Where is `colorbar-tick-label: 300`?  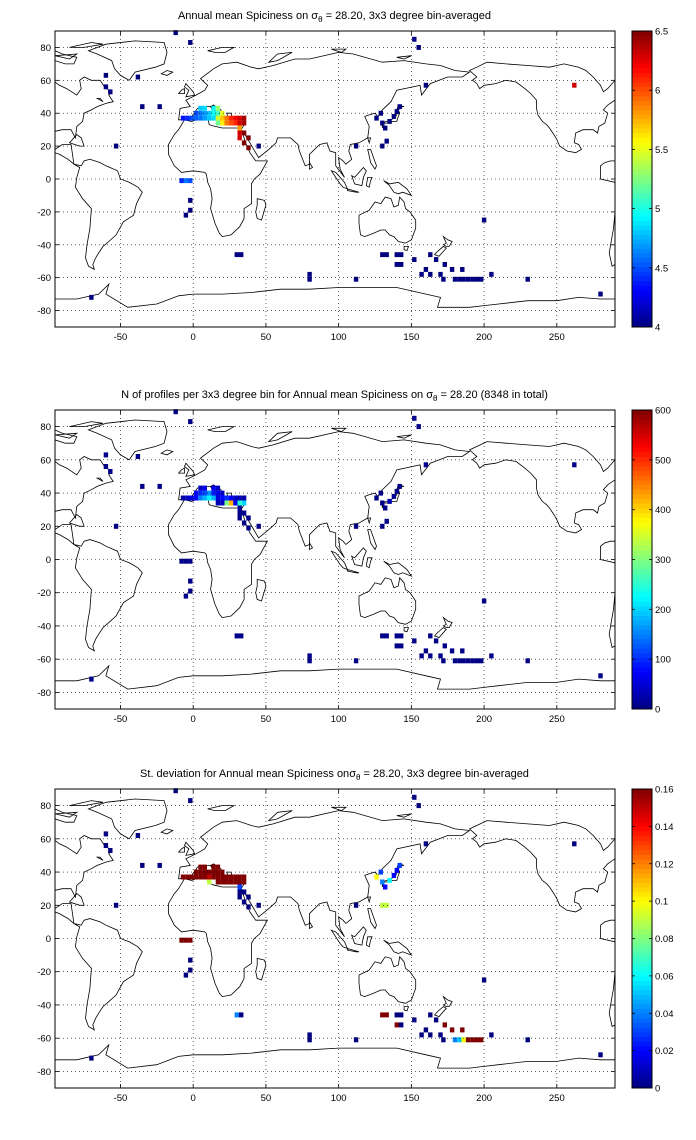 colorbar-tick-label: 300 is located at coordinates (663, 560).